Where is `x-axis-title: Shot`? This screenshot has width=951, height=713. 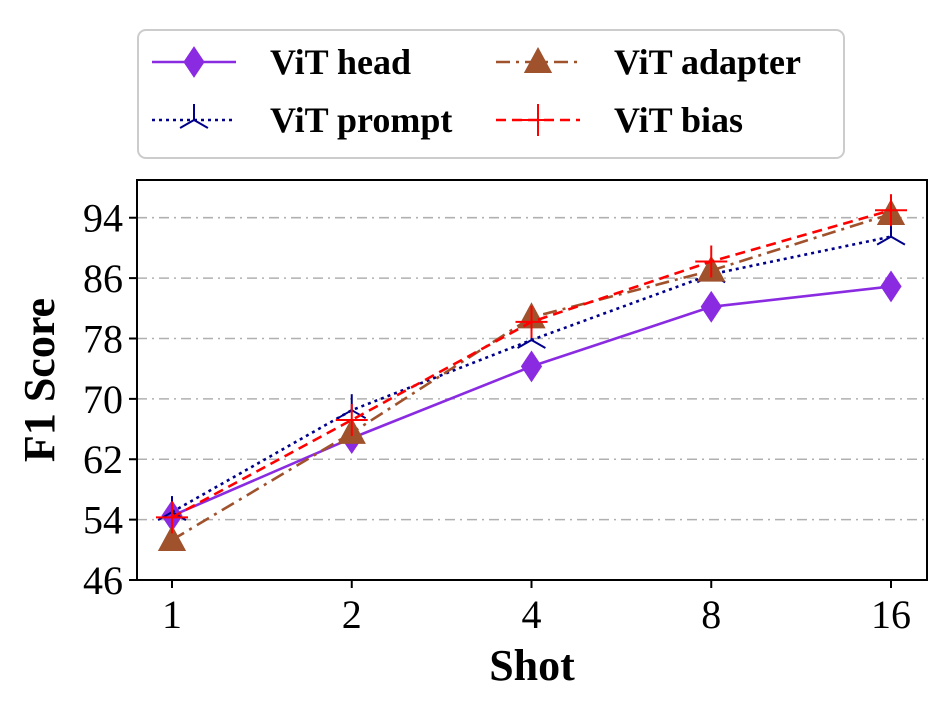
x-axis-title: Shot is located at coordinates (532, 665).